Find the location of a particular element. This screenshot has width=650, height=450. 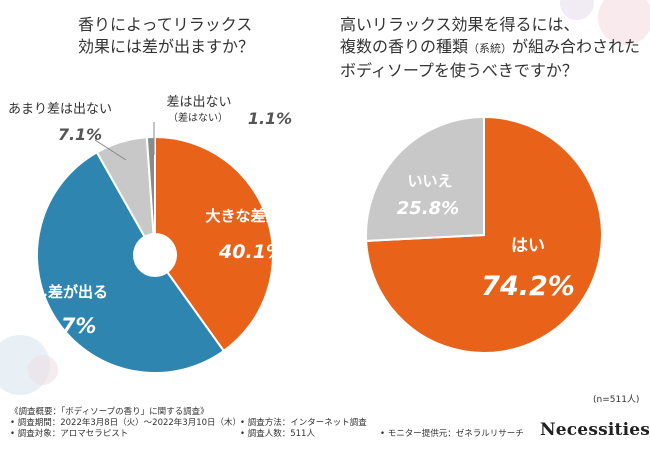

left-title-line-2: 効果には差が出ますか？ is located at coordinates (166, 46).